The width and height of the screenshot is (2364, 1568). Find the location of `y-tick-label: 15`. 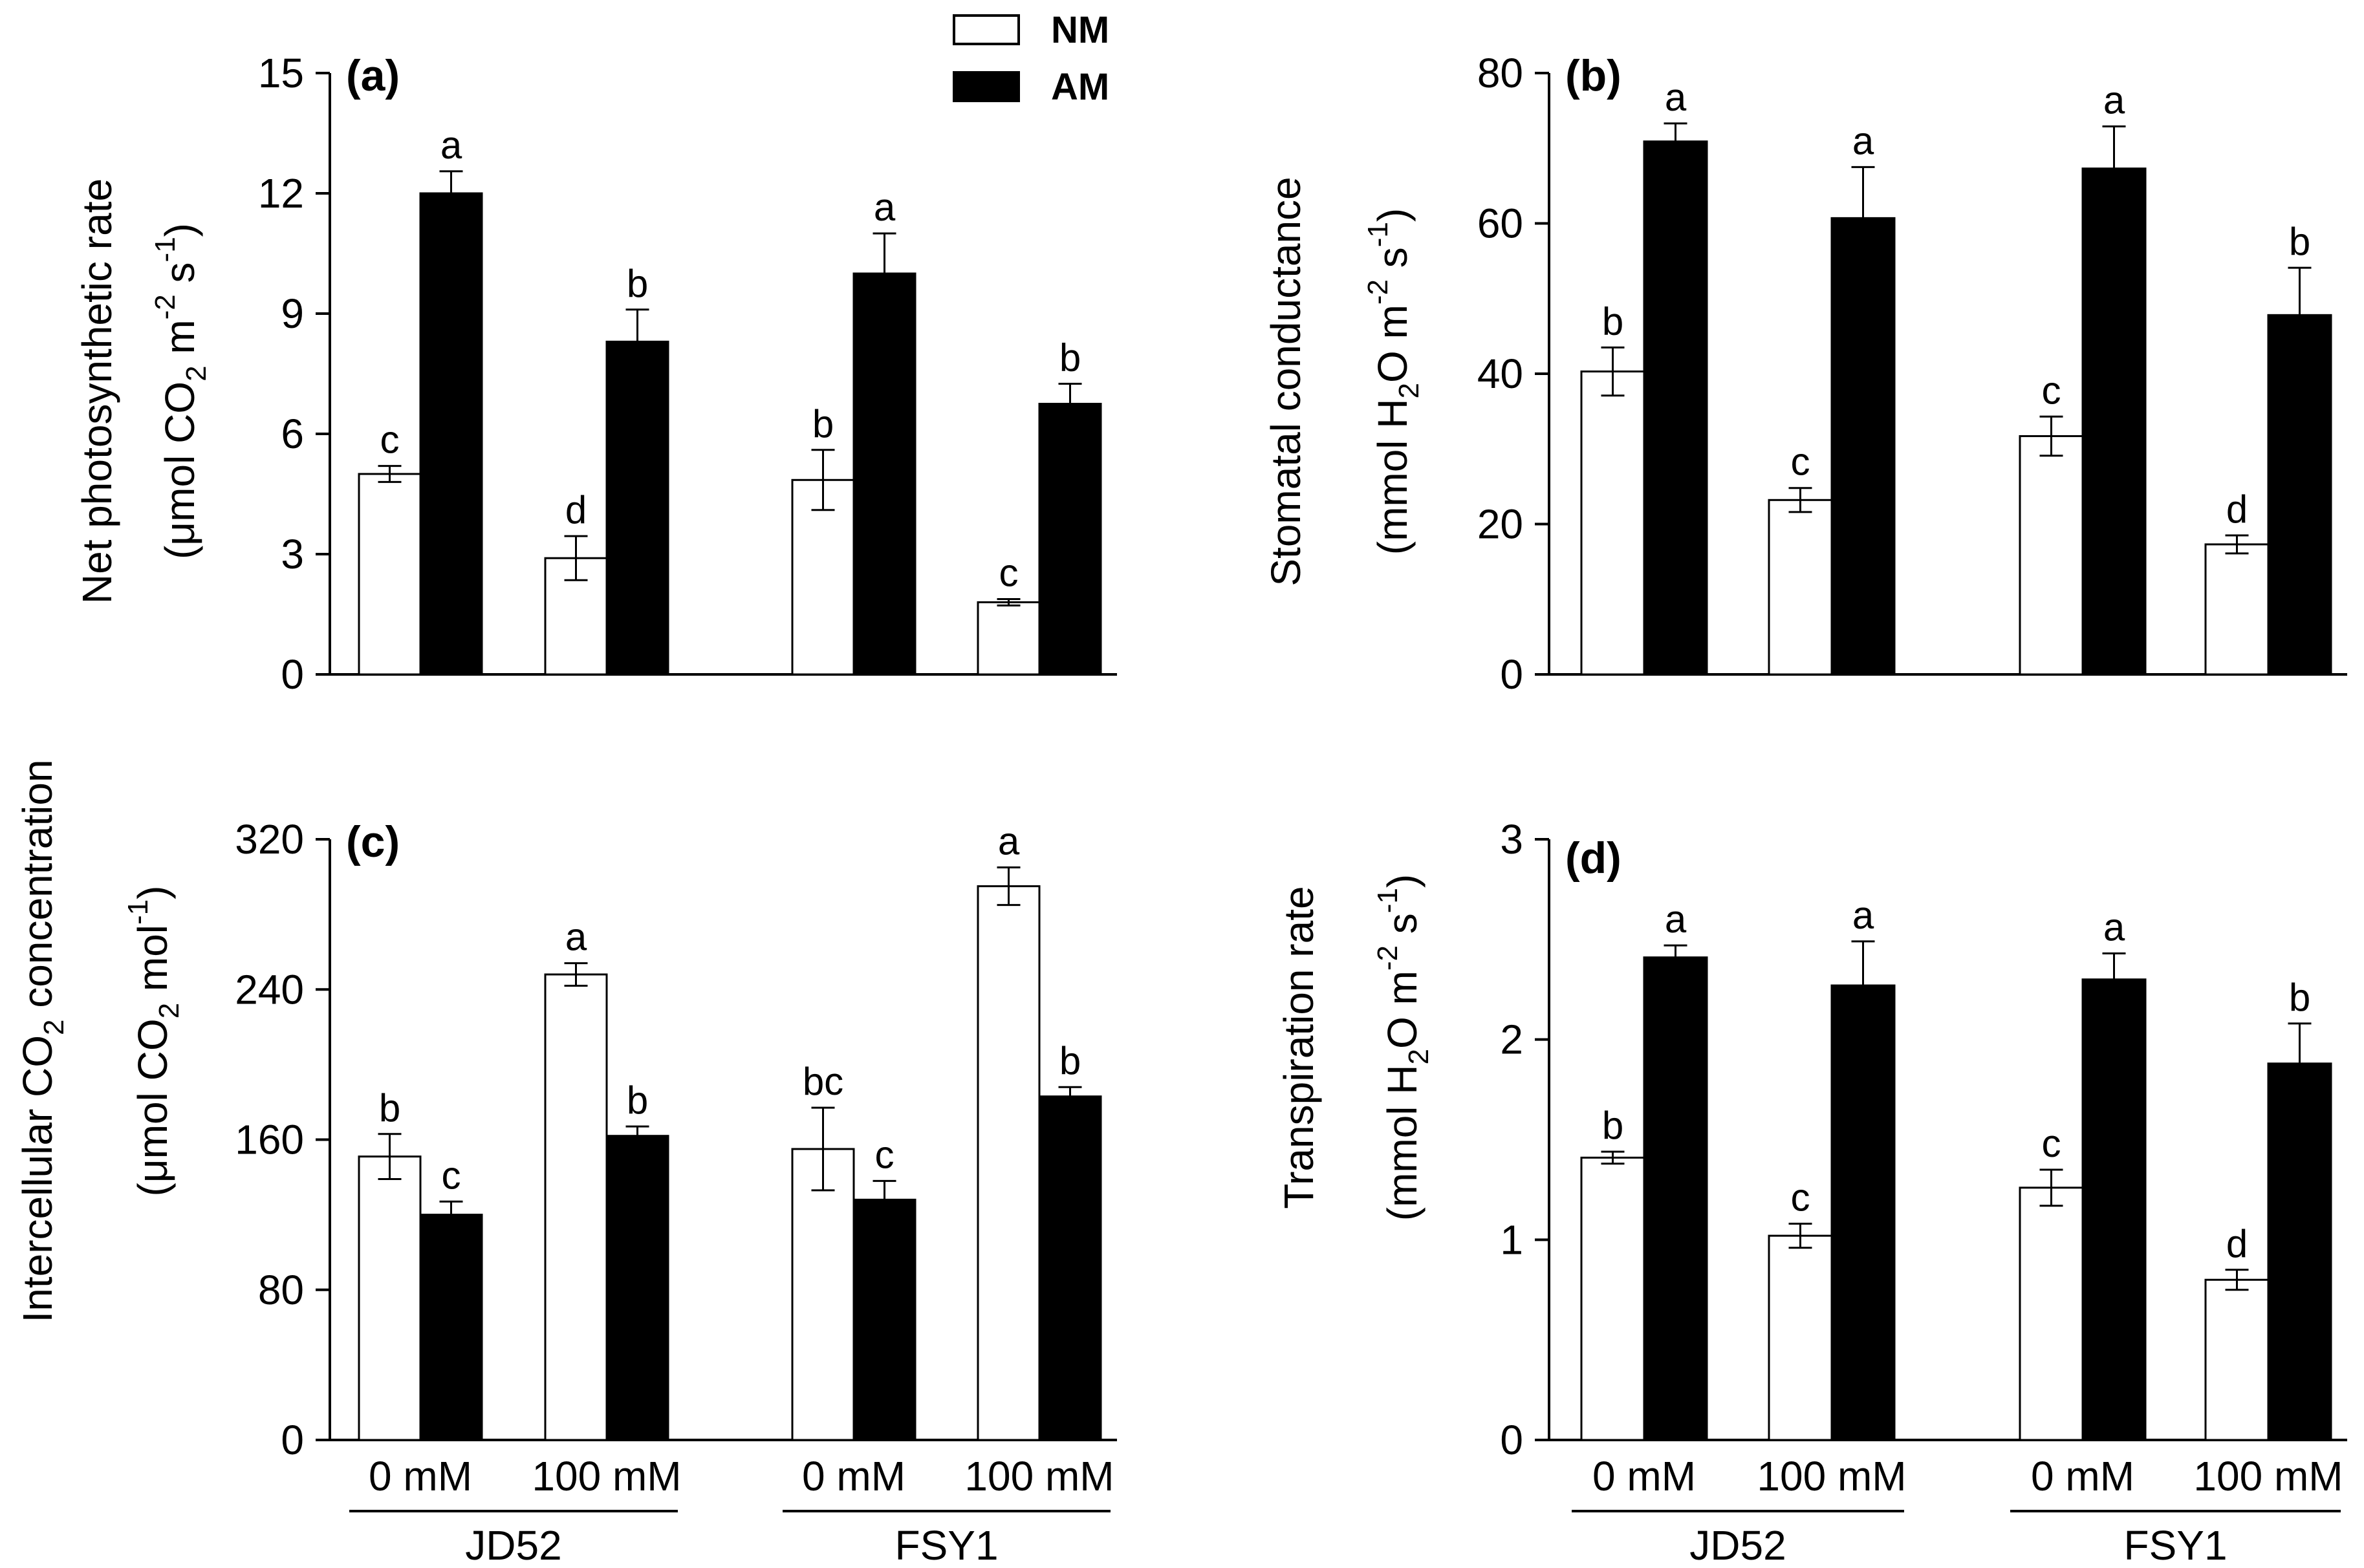

y-tick-label: 15 is located at coordinates (281, 73).